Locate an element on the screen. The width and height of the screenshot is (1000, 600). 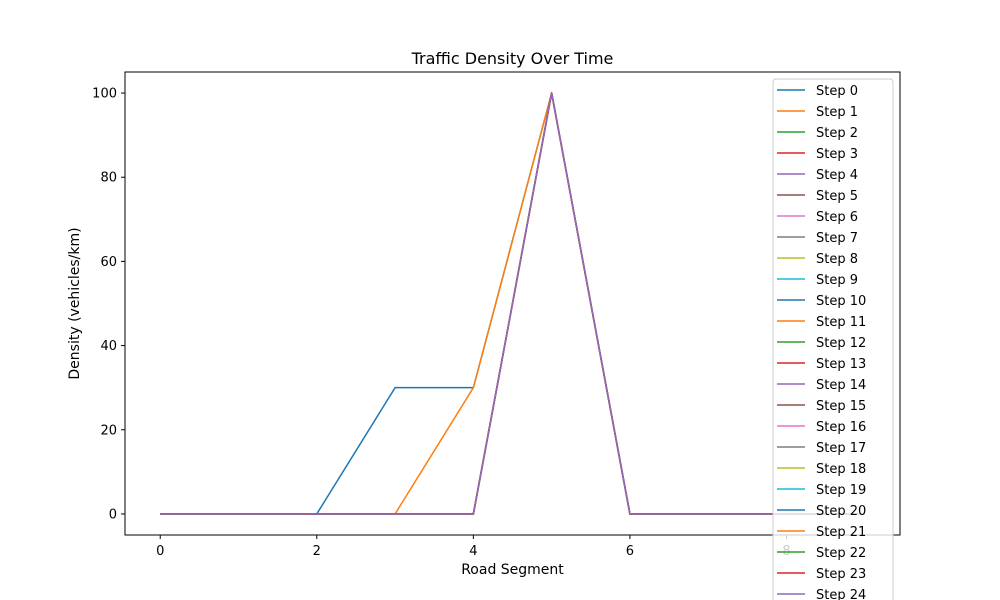
legend-label: Step 23 is located at coordinates (841, 574).